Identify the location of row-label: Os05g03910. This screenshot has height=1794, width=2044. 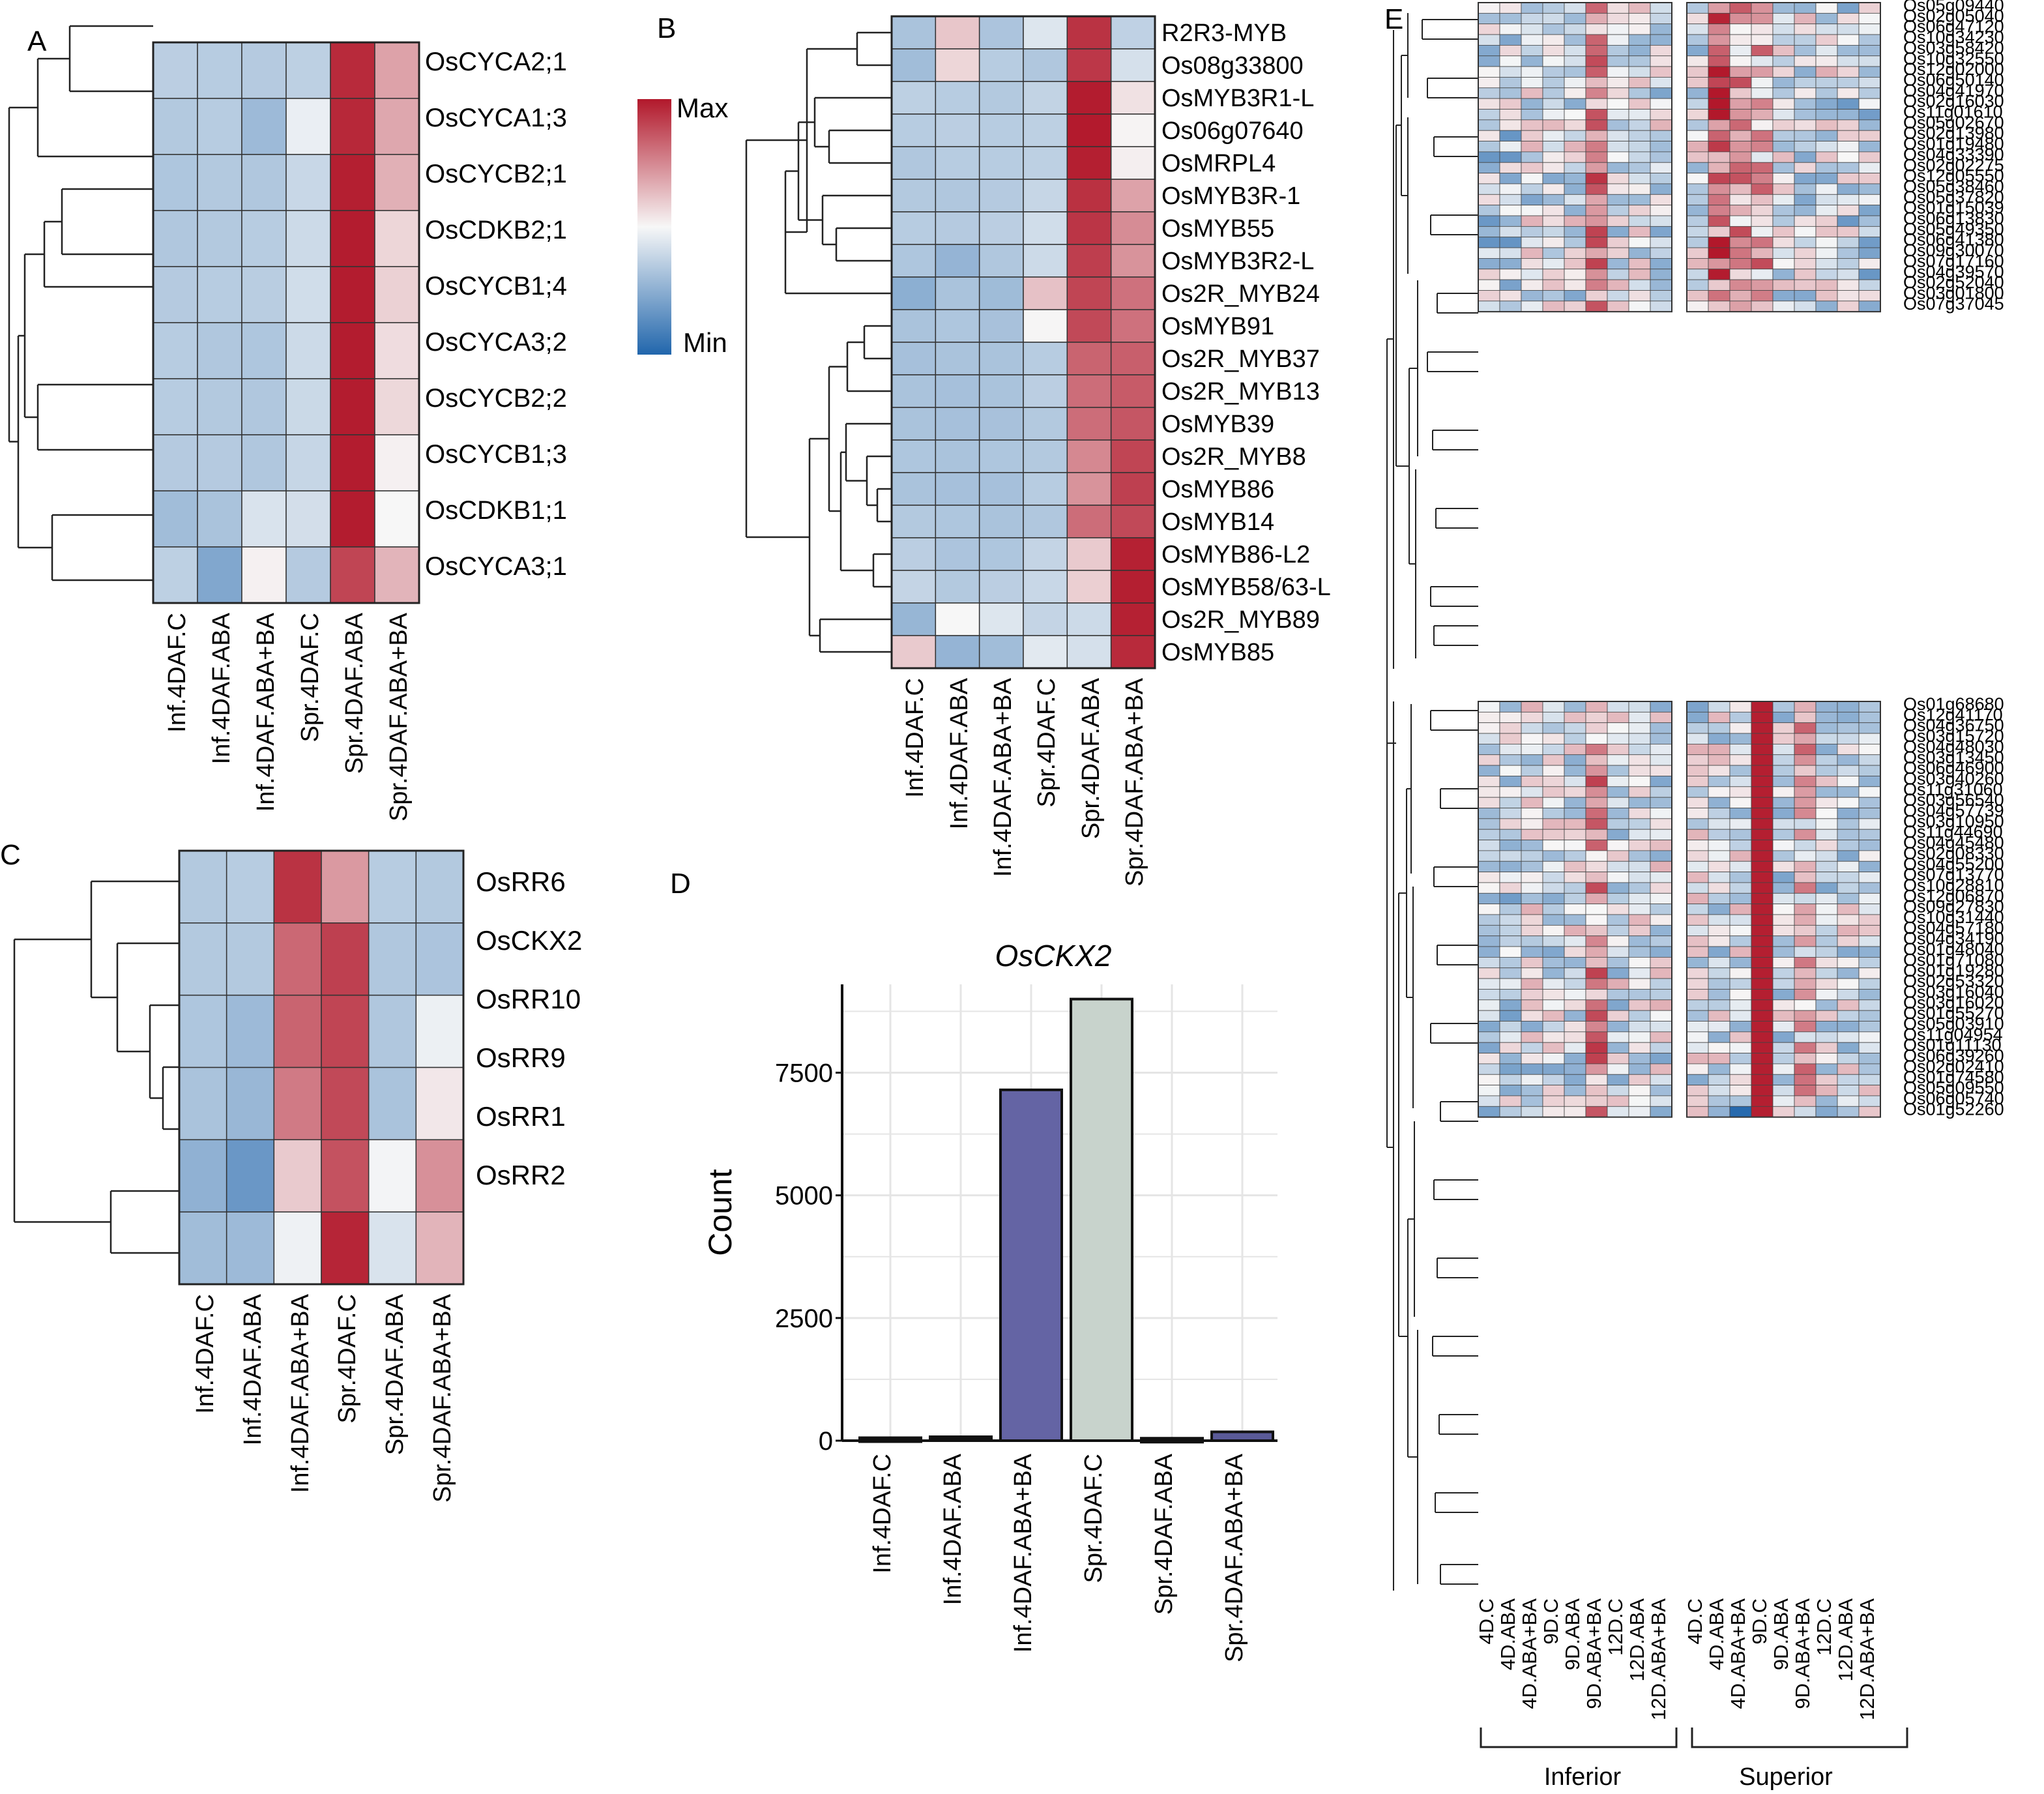
(1953, 1024).